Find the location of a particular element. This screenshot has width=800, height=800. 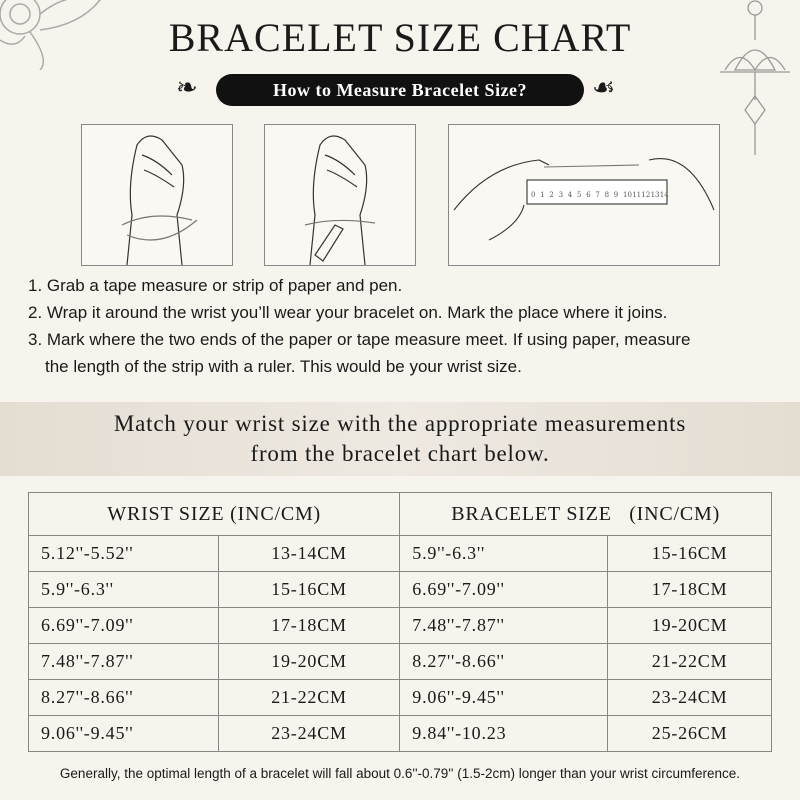

bracelet-cm-cell: 17-18CM is located at coordinates (689, 589).